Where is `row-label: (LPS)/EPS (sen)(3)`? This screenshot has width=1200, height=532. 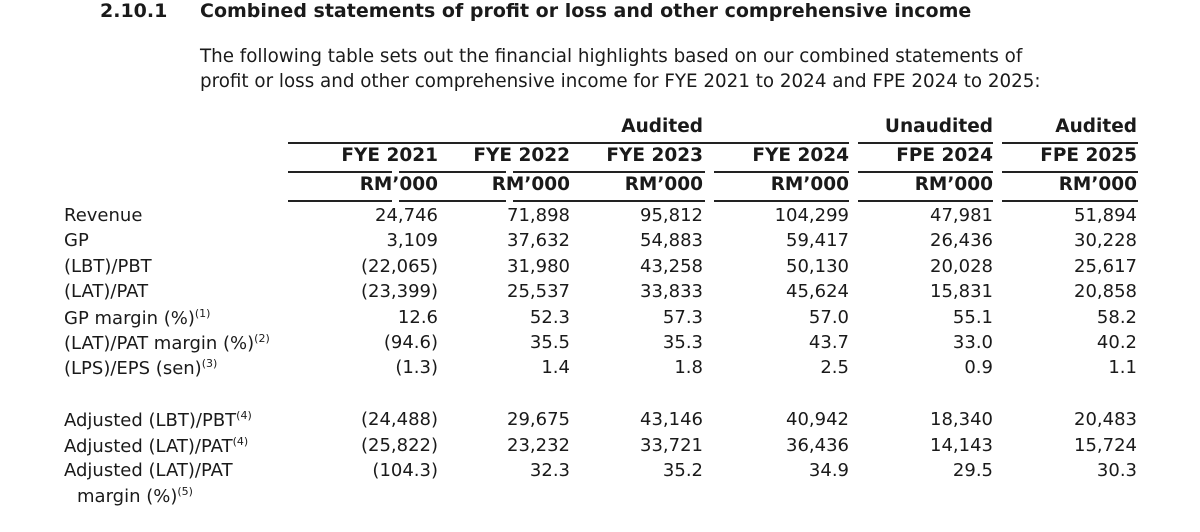 row-label: (LPS)/EPS (sen)(3) is located at coordinates (140, 368).